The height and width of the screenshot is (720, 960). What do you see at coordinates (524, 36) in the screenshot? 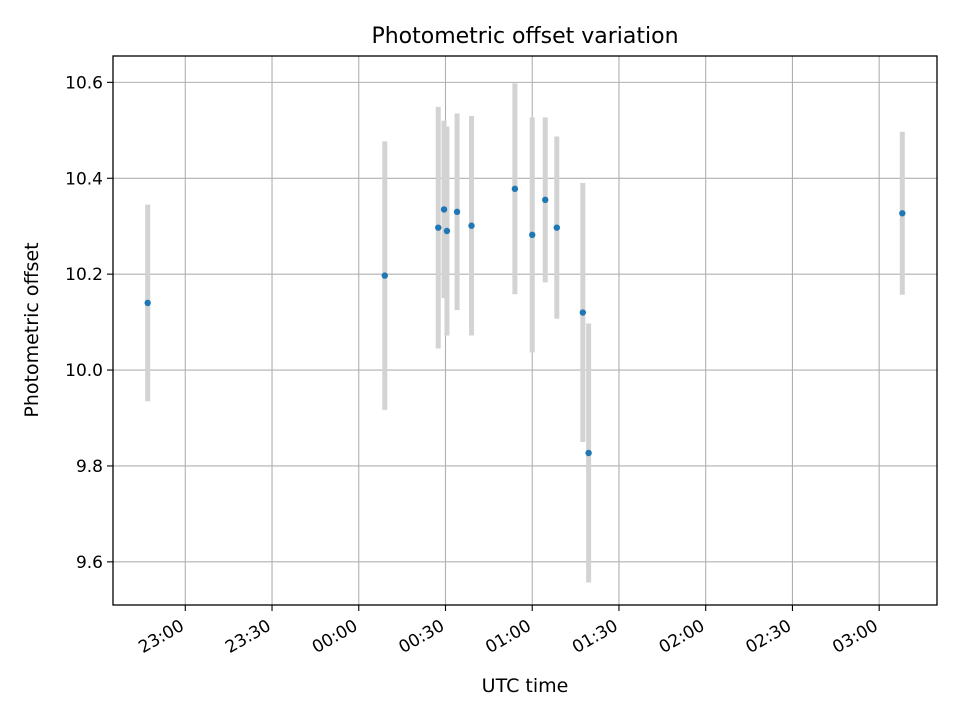
I see `chart-title: Photometric offset variation` at bounding box center [524, 36].